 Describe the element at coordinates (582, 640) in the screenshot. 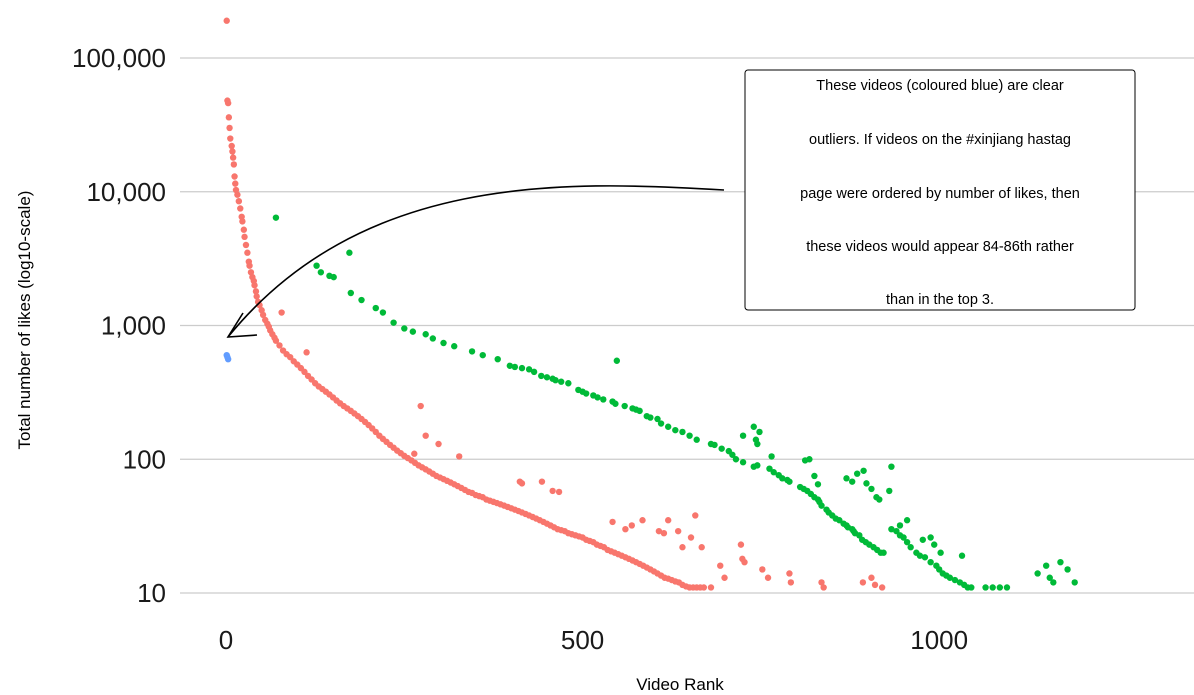

I see `x-tick-label: 500` at that location.